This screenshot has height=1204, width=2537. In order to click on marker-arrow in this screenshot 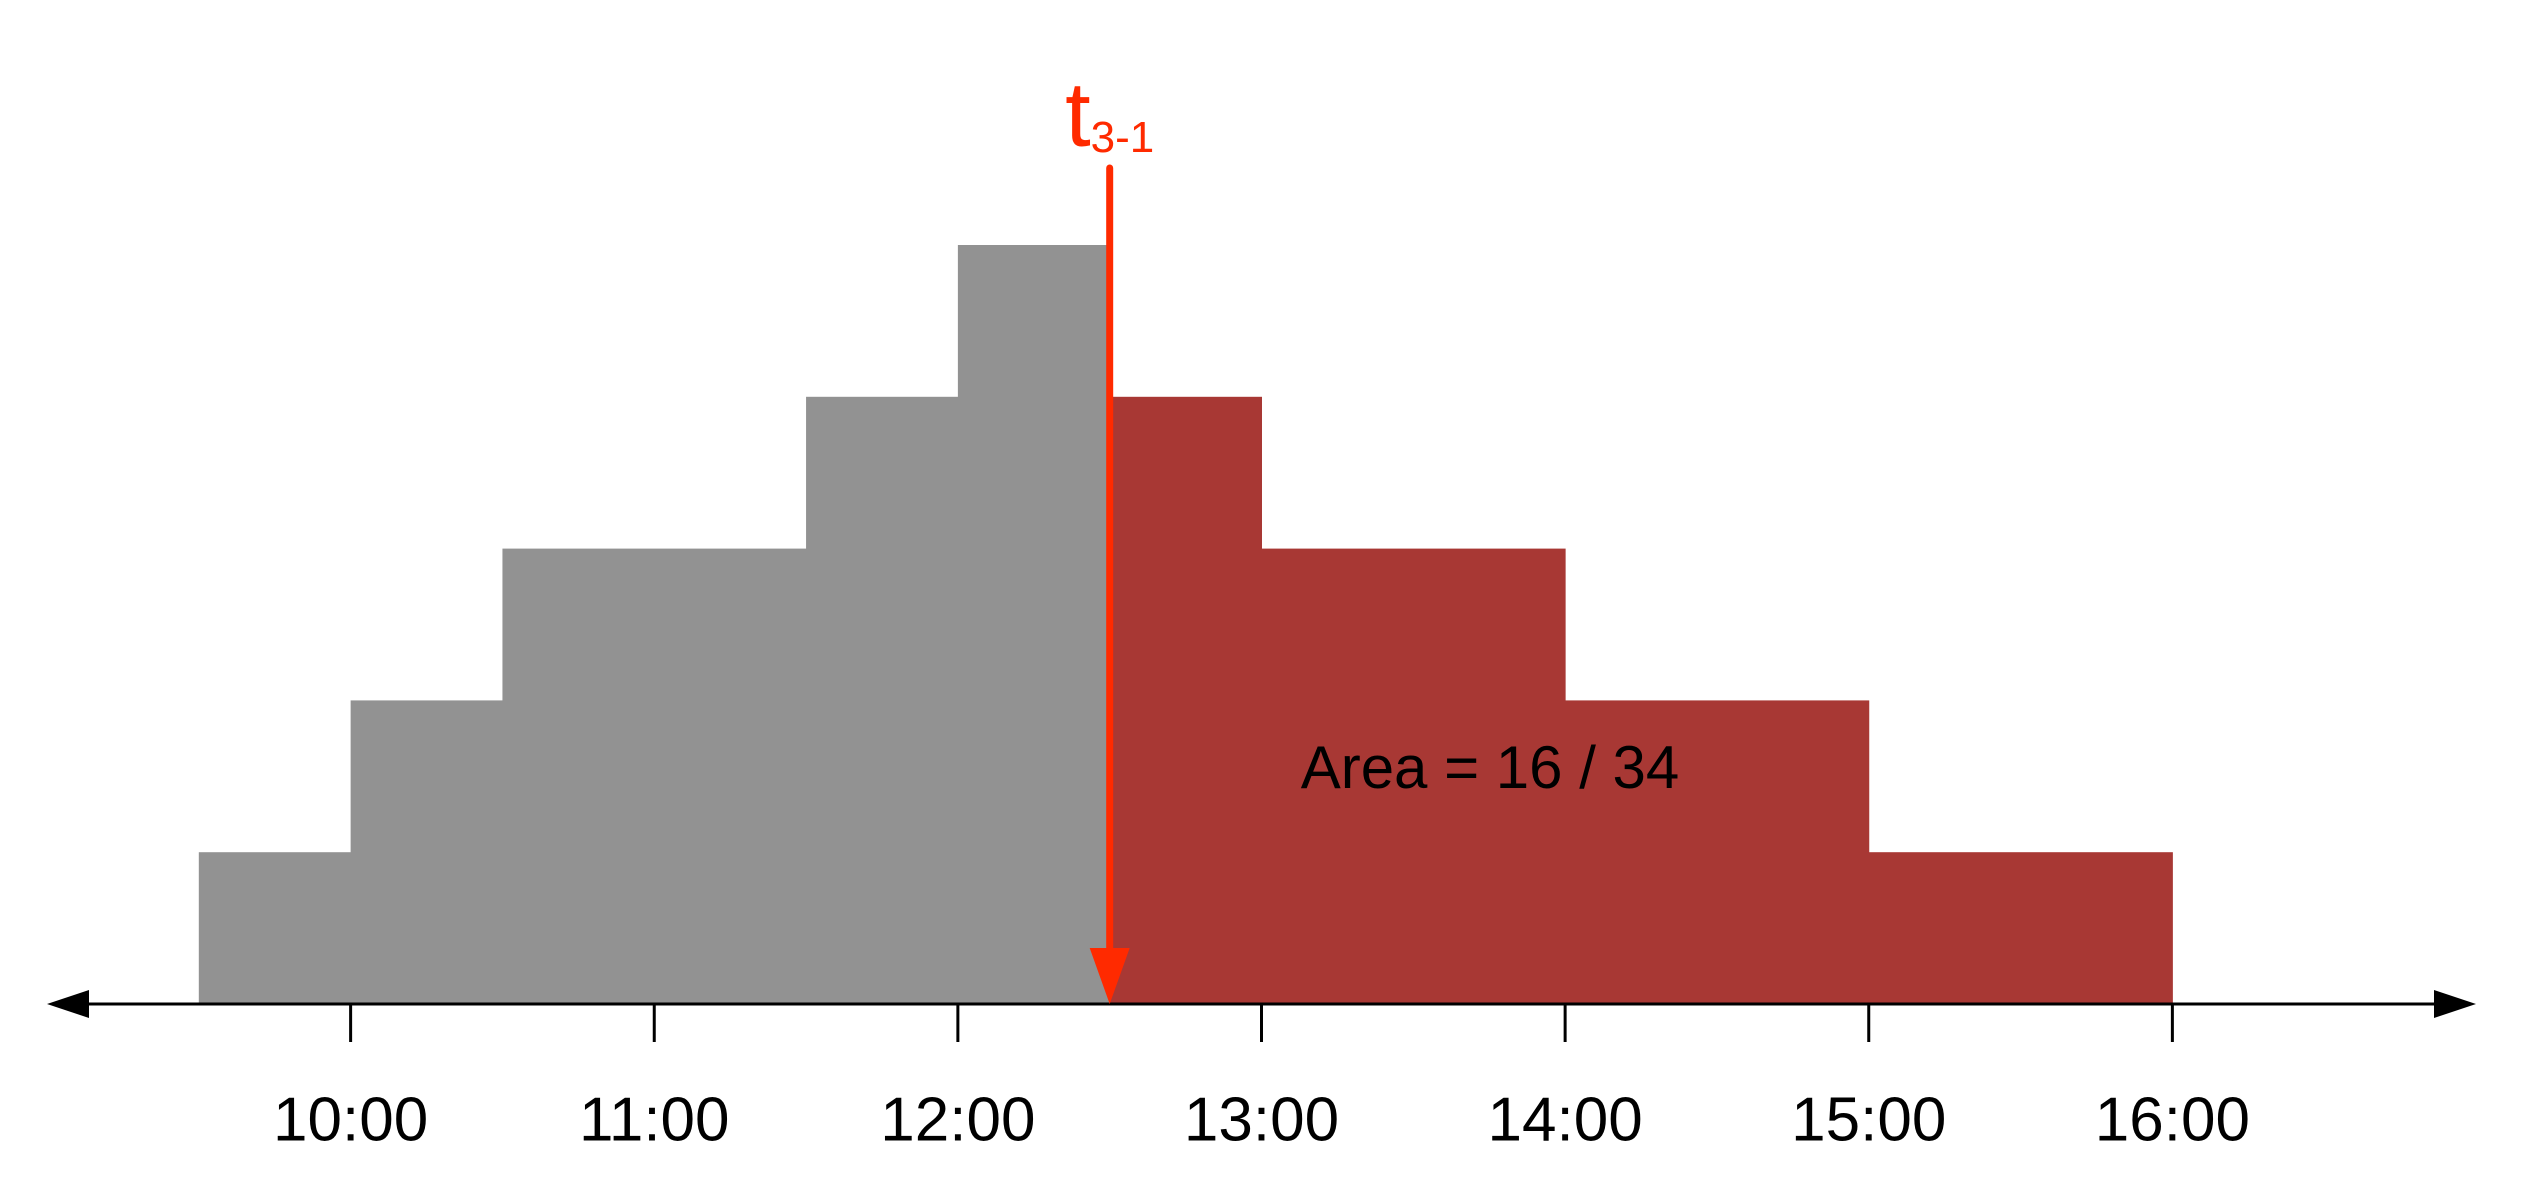, I will do `click(1109, 976)`.